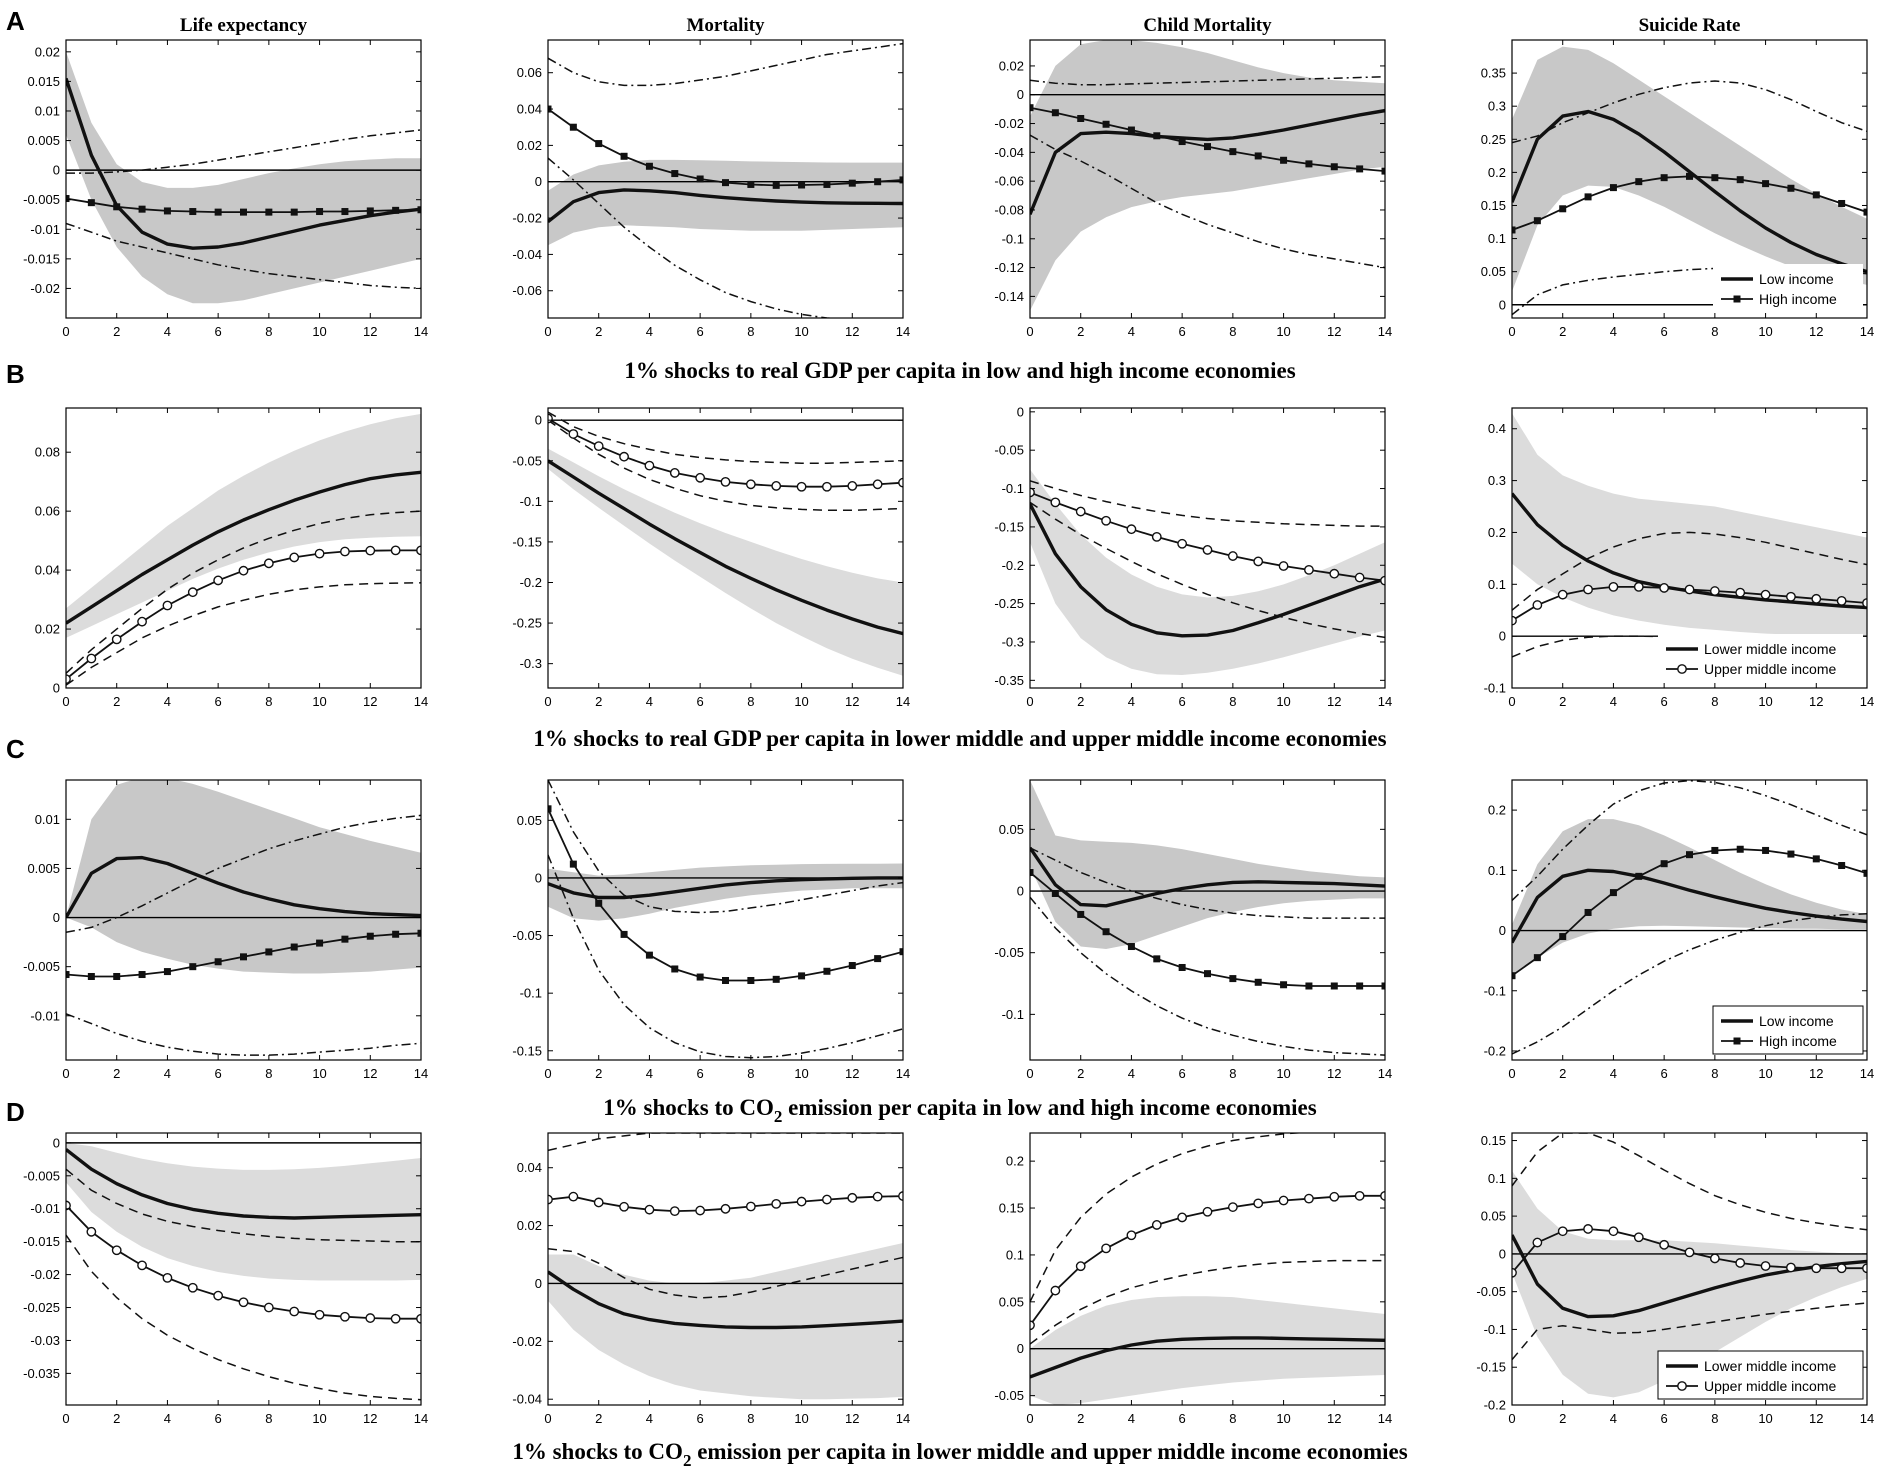  I want to click on y-tick-label: -0.35, so click(1009, 680).